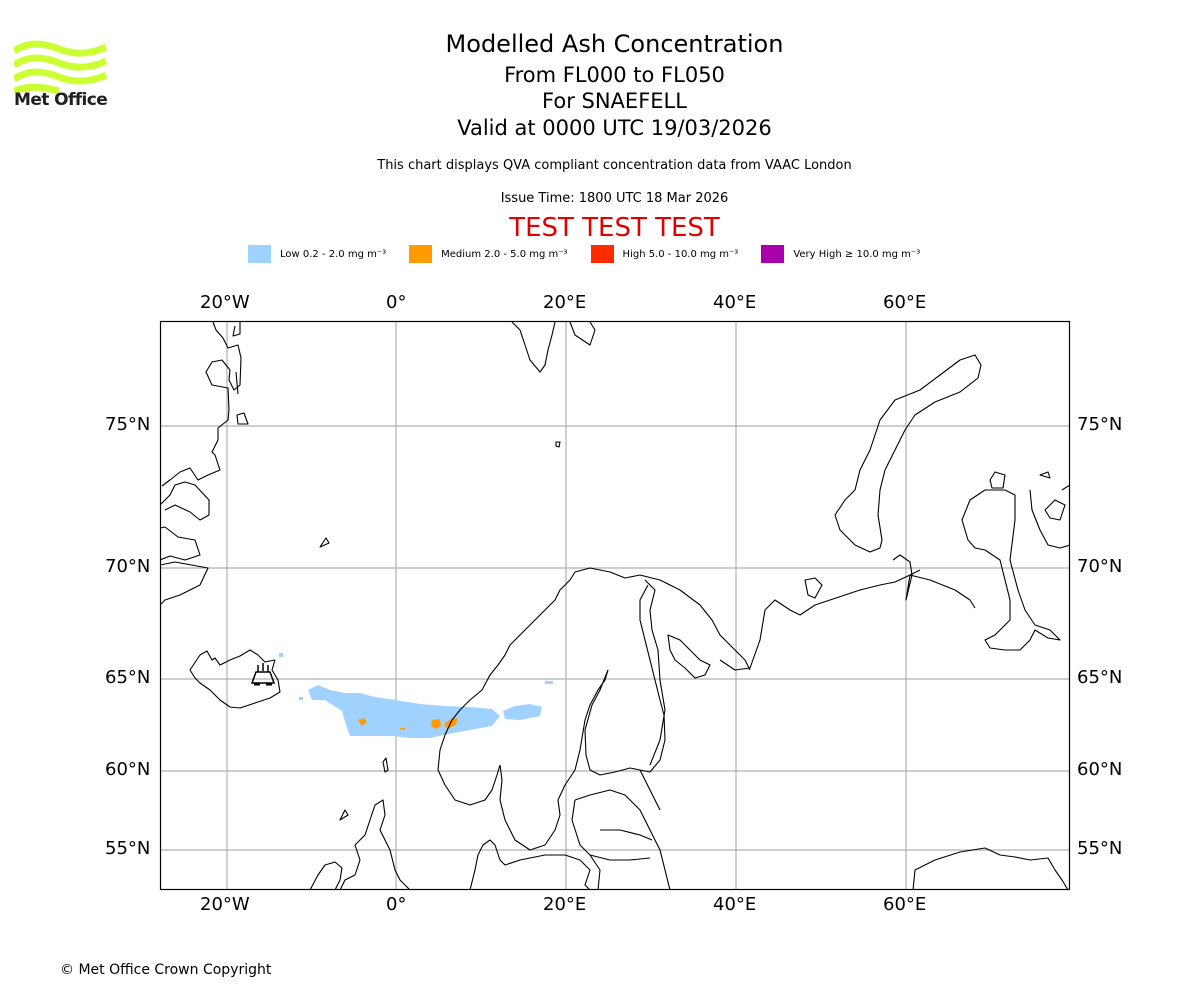  Describe the element at coordinates (602, 254) in the screenshot. I see `high-swatch` at that location.